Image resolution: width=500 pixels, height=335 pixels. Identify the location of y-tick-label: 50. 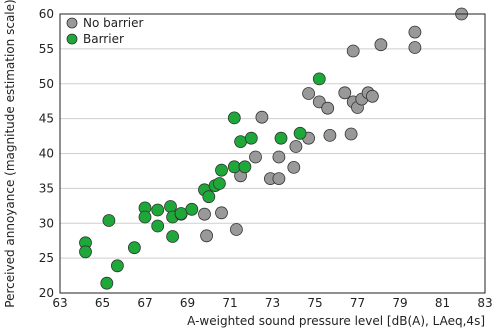
(46, 84).